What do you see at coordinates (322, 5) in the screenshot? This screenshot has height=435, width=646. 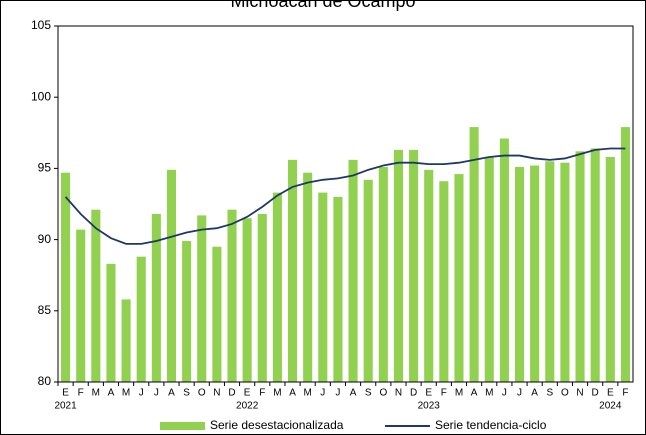 I see `chart-title: Michoacán de Ocampo` at bounding box center [322, 5].